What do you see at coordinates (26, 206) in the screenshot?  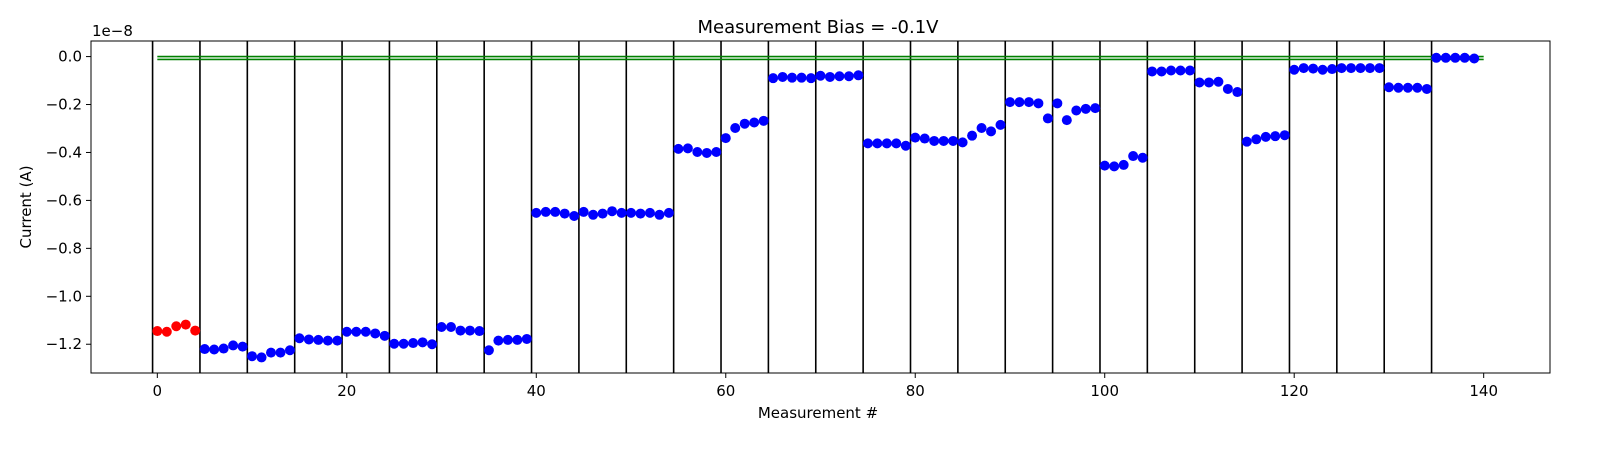 I see `y-axis-label: Current (A)` at bounding box center [26, 206].